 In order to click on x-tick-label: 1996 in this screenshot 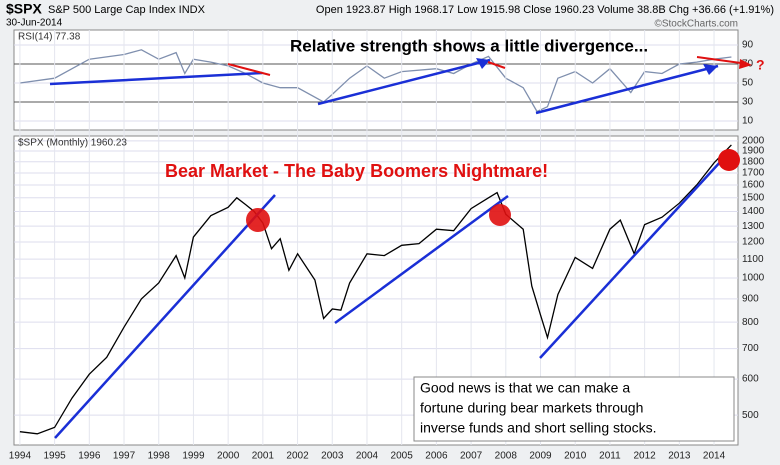, I will do `click(89, 456)`.